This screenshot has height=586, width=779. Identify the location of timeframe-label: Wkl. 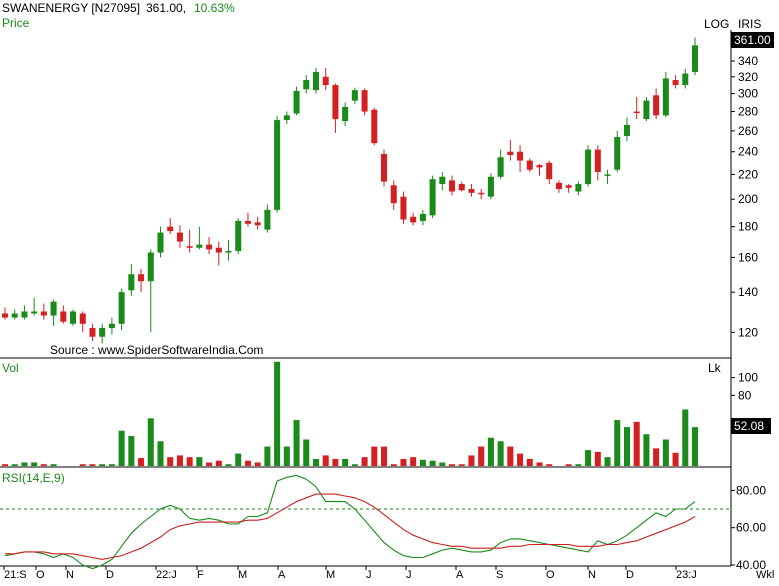
(765, 575).